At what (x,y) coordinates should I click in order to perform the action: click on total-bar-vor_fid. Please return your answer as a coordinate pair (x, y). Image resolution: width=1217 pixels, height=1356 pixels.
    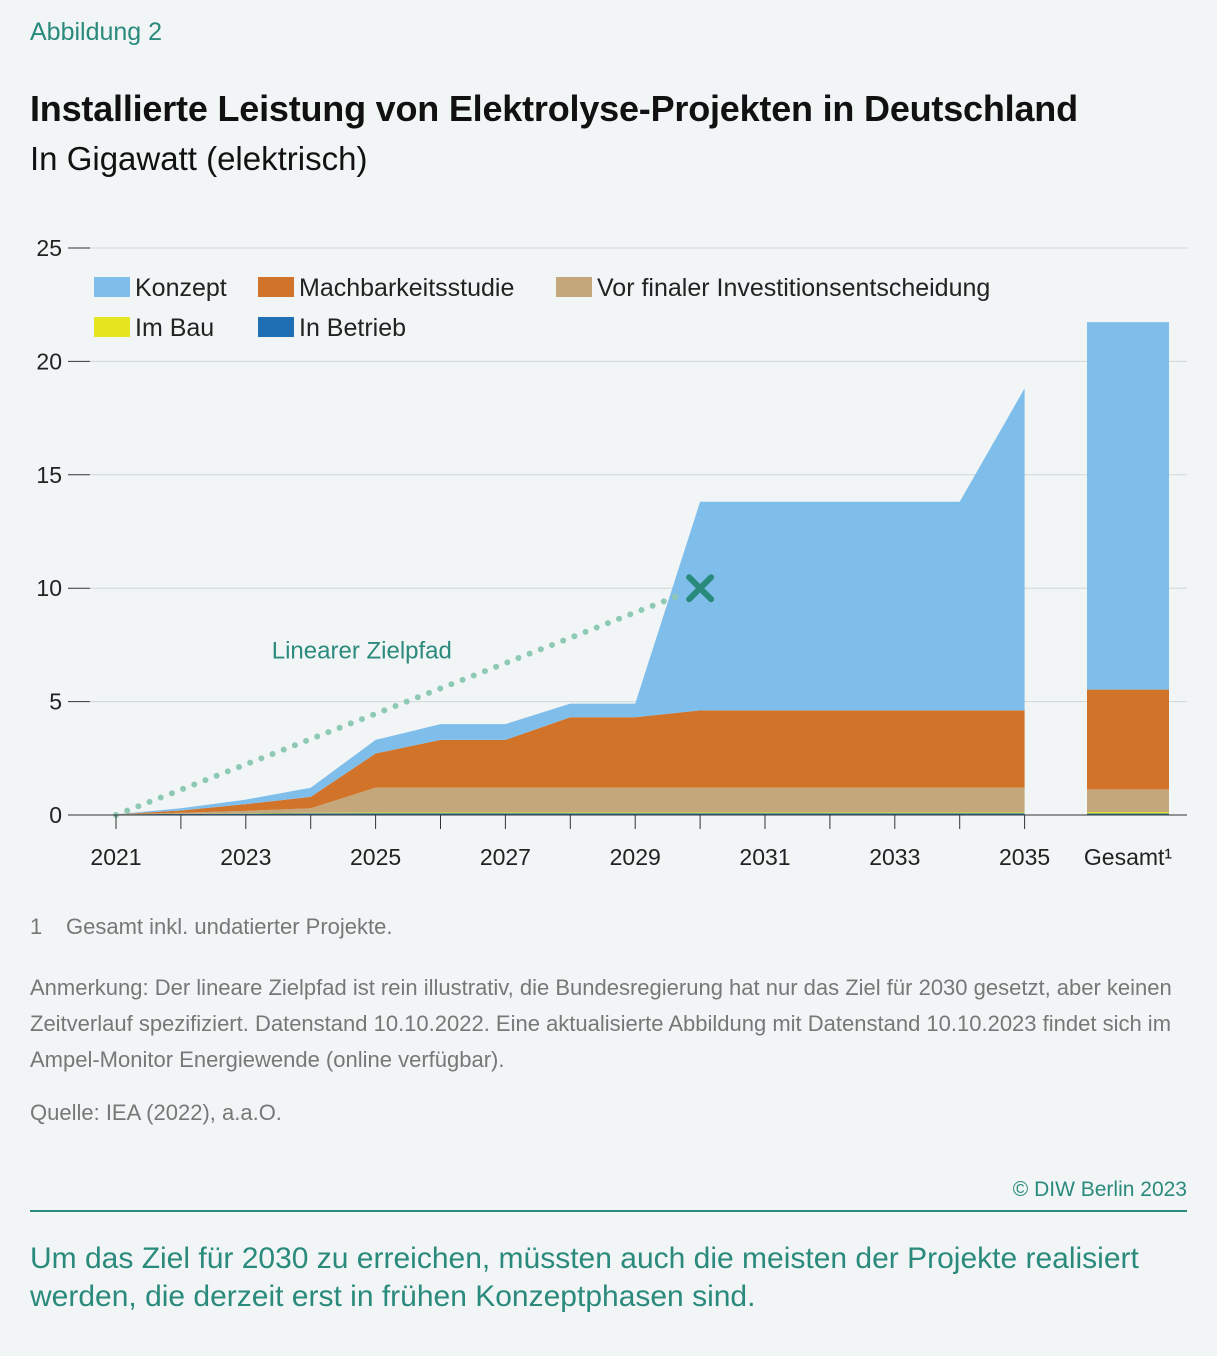
    Looking at the image, I should click on (1128, 801).